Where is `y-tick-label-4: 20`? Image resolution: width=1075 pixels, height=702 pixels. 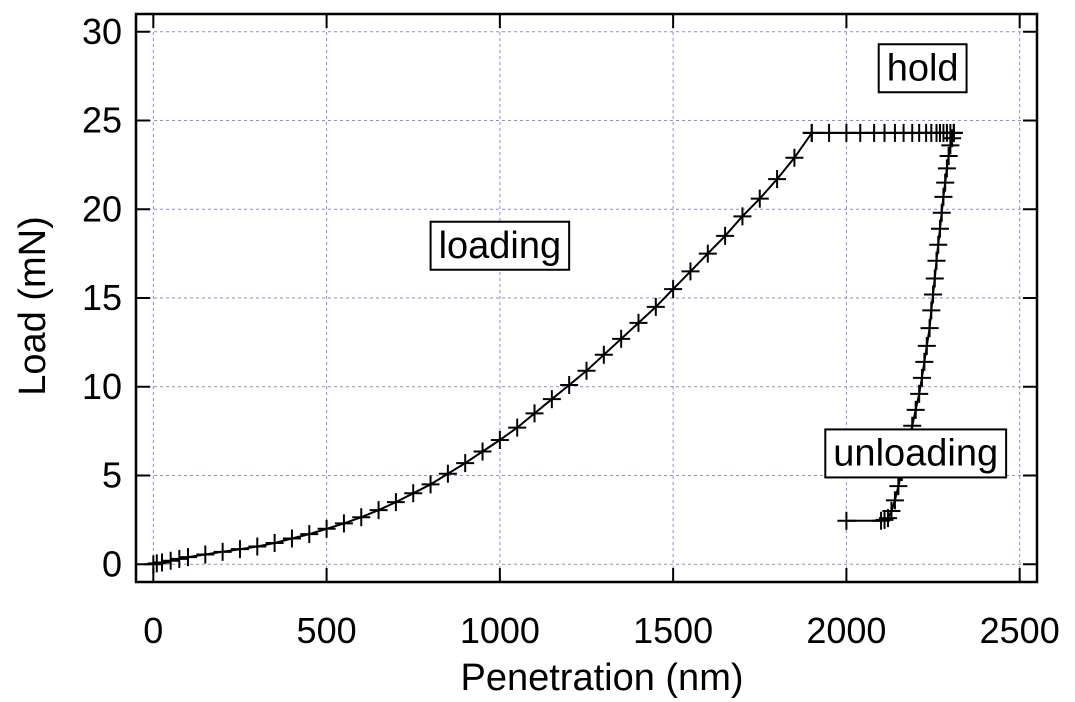 y-tick-label-4: 20 is located at coordinates (102, 208).